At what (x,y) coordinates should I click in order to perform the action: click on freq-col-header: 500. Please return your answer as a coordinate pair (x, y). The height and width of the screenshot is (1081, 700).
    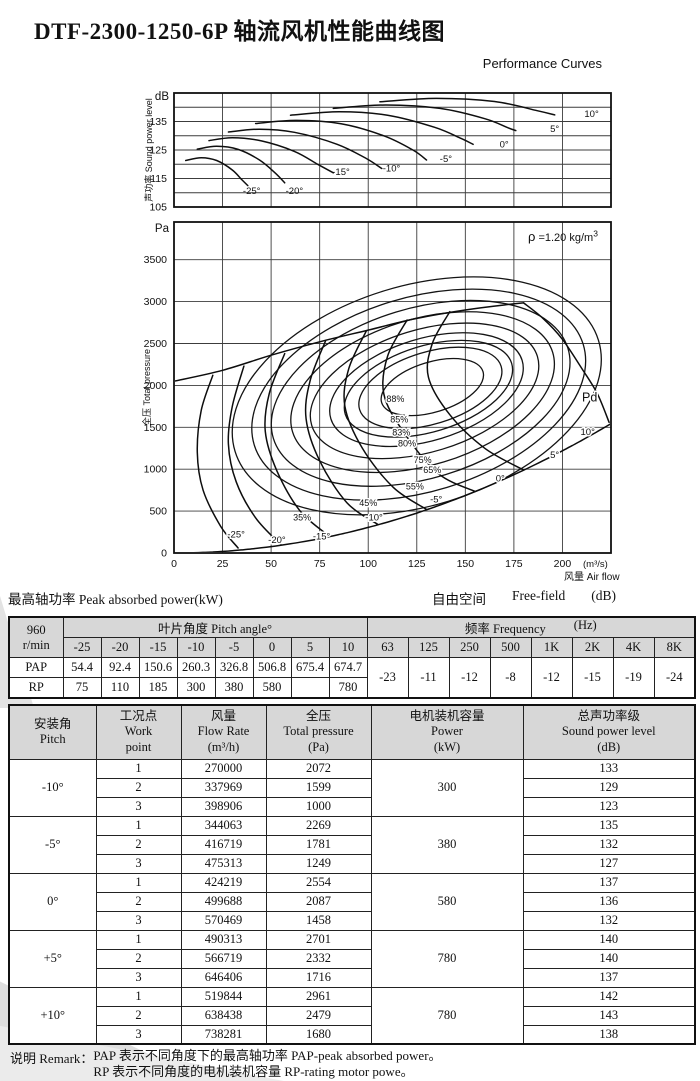
    Looking at the image, I should click on (510, 647).